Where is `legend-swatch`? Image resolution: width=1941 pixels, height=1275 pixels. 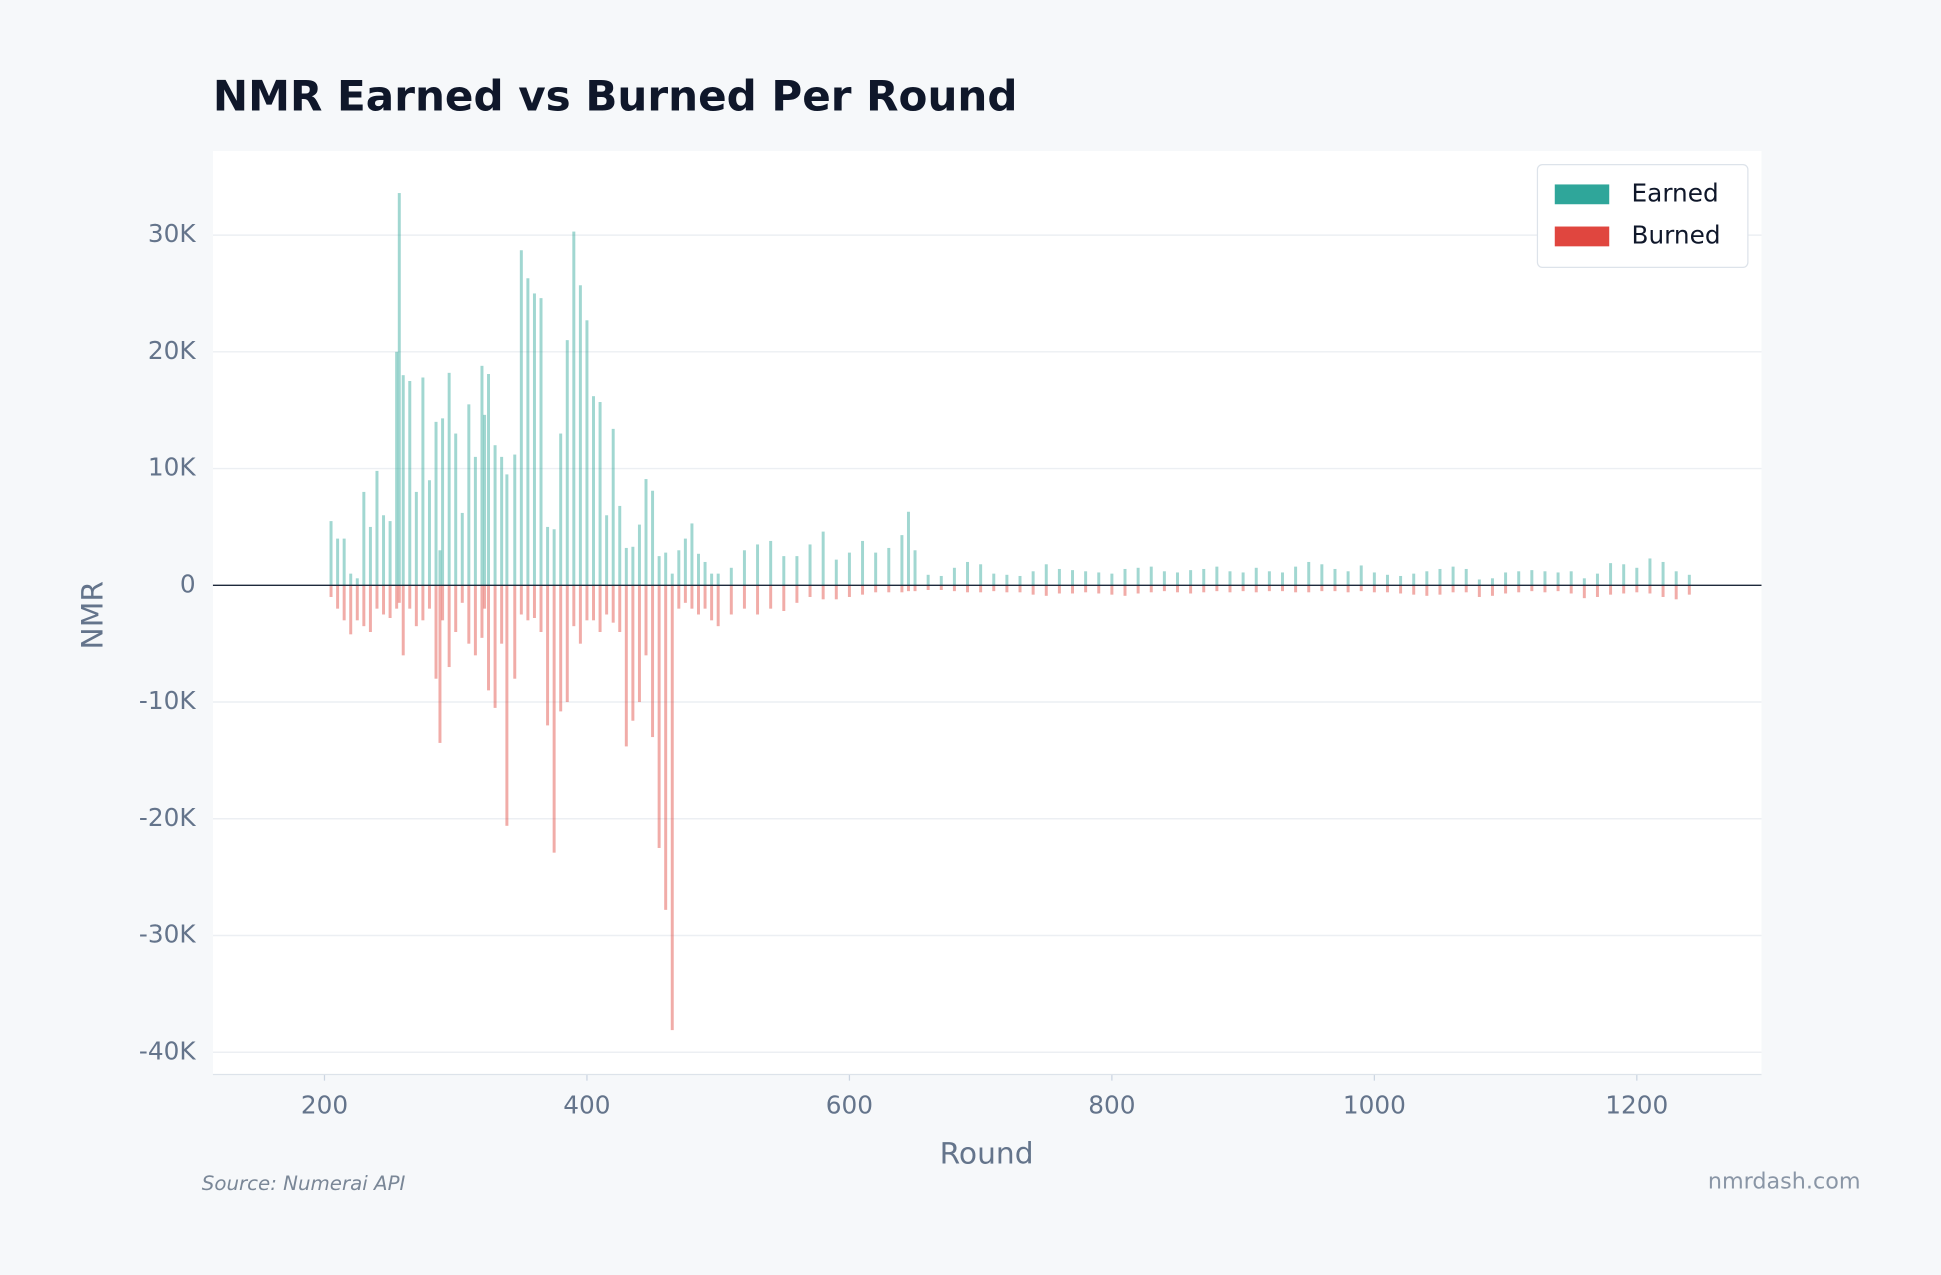 legend-swatch is located at coordinates (1582, 236).